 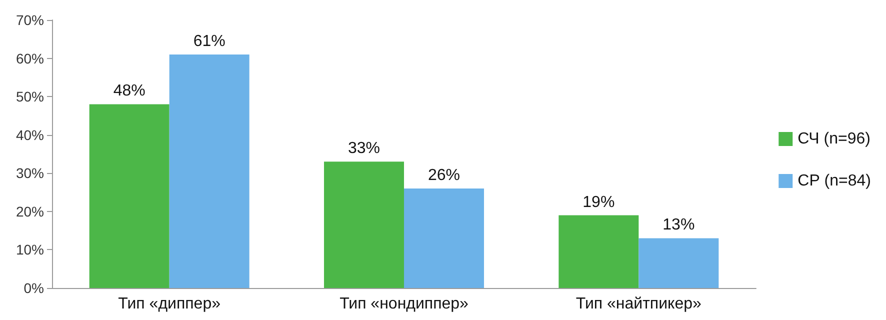 I want to click on data-label: 33%, so click(x=364, y=149).